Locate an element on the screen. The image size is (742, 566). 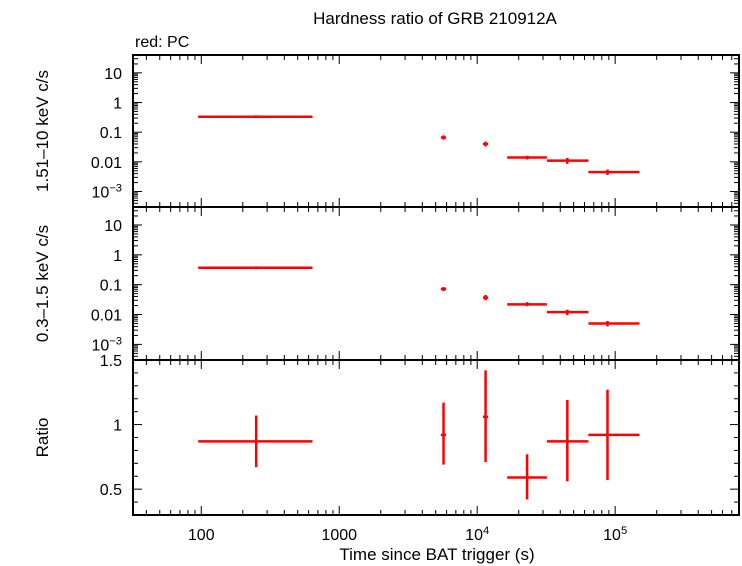
chart-title: Hardness ratio of GRB 210912A is located at coordinates (435, 18).